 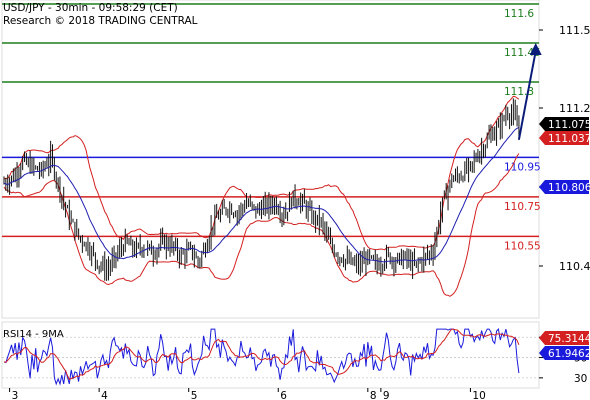 What do you see at coordinates (522, 246) in the screenshot?
I see `level-label-110.55: 110.55` at bounding box center [522, 246].